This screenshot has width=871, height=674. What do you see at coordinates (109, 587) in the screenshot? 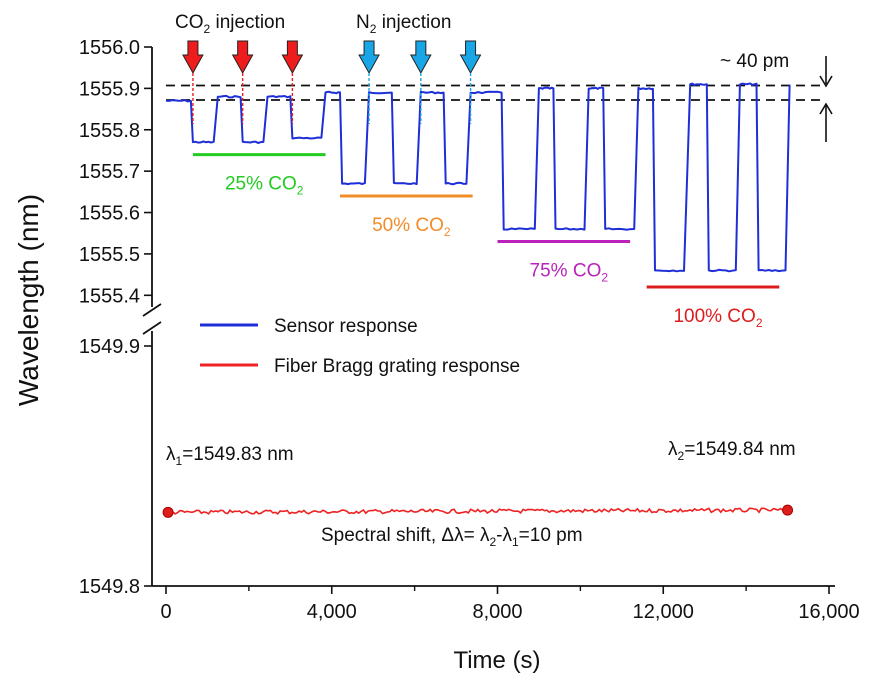
I see `y-tick-label-lower: 1549.8` at bounding box center [109, 587].